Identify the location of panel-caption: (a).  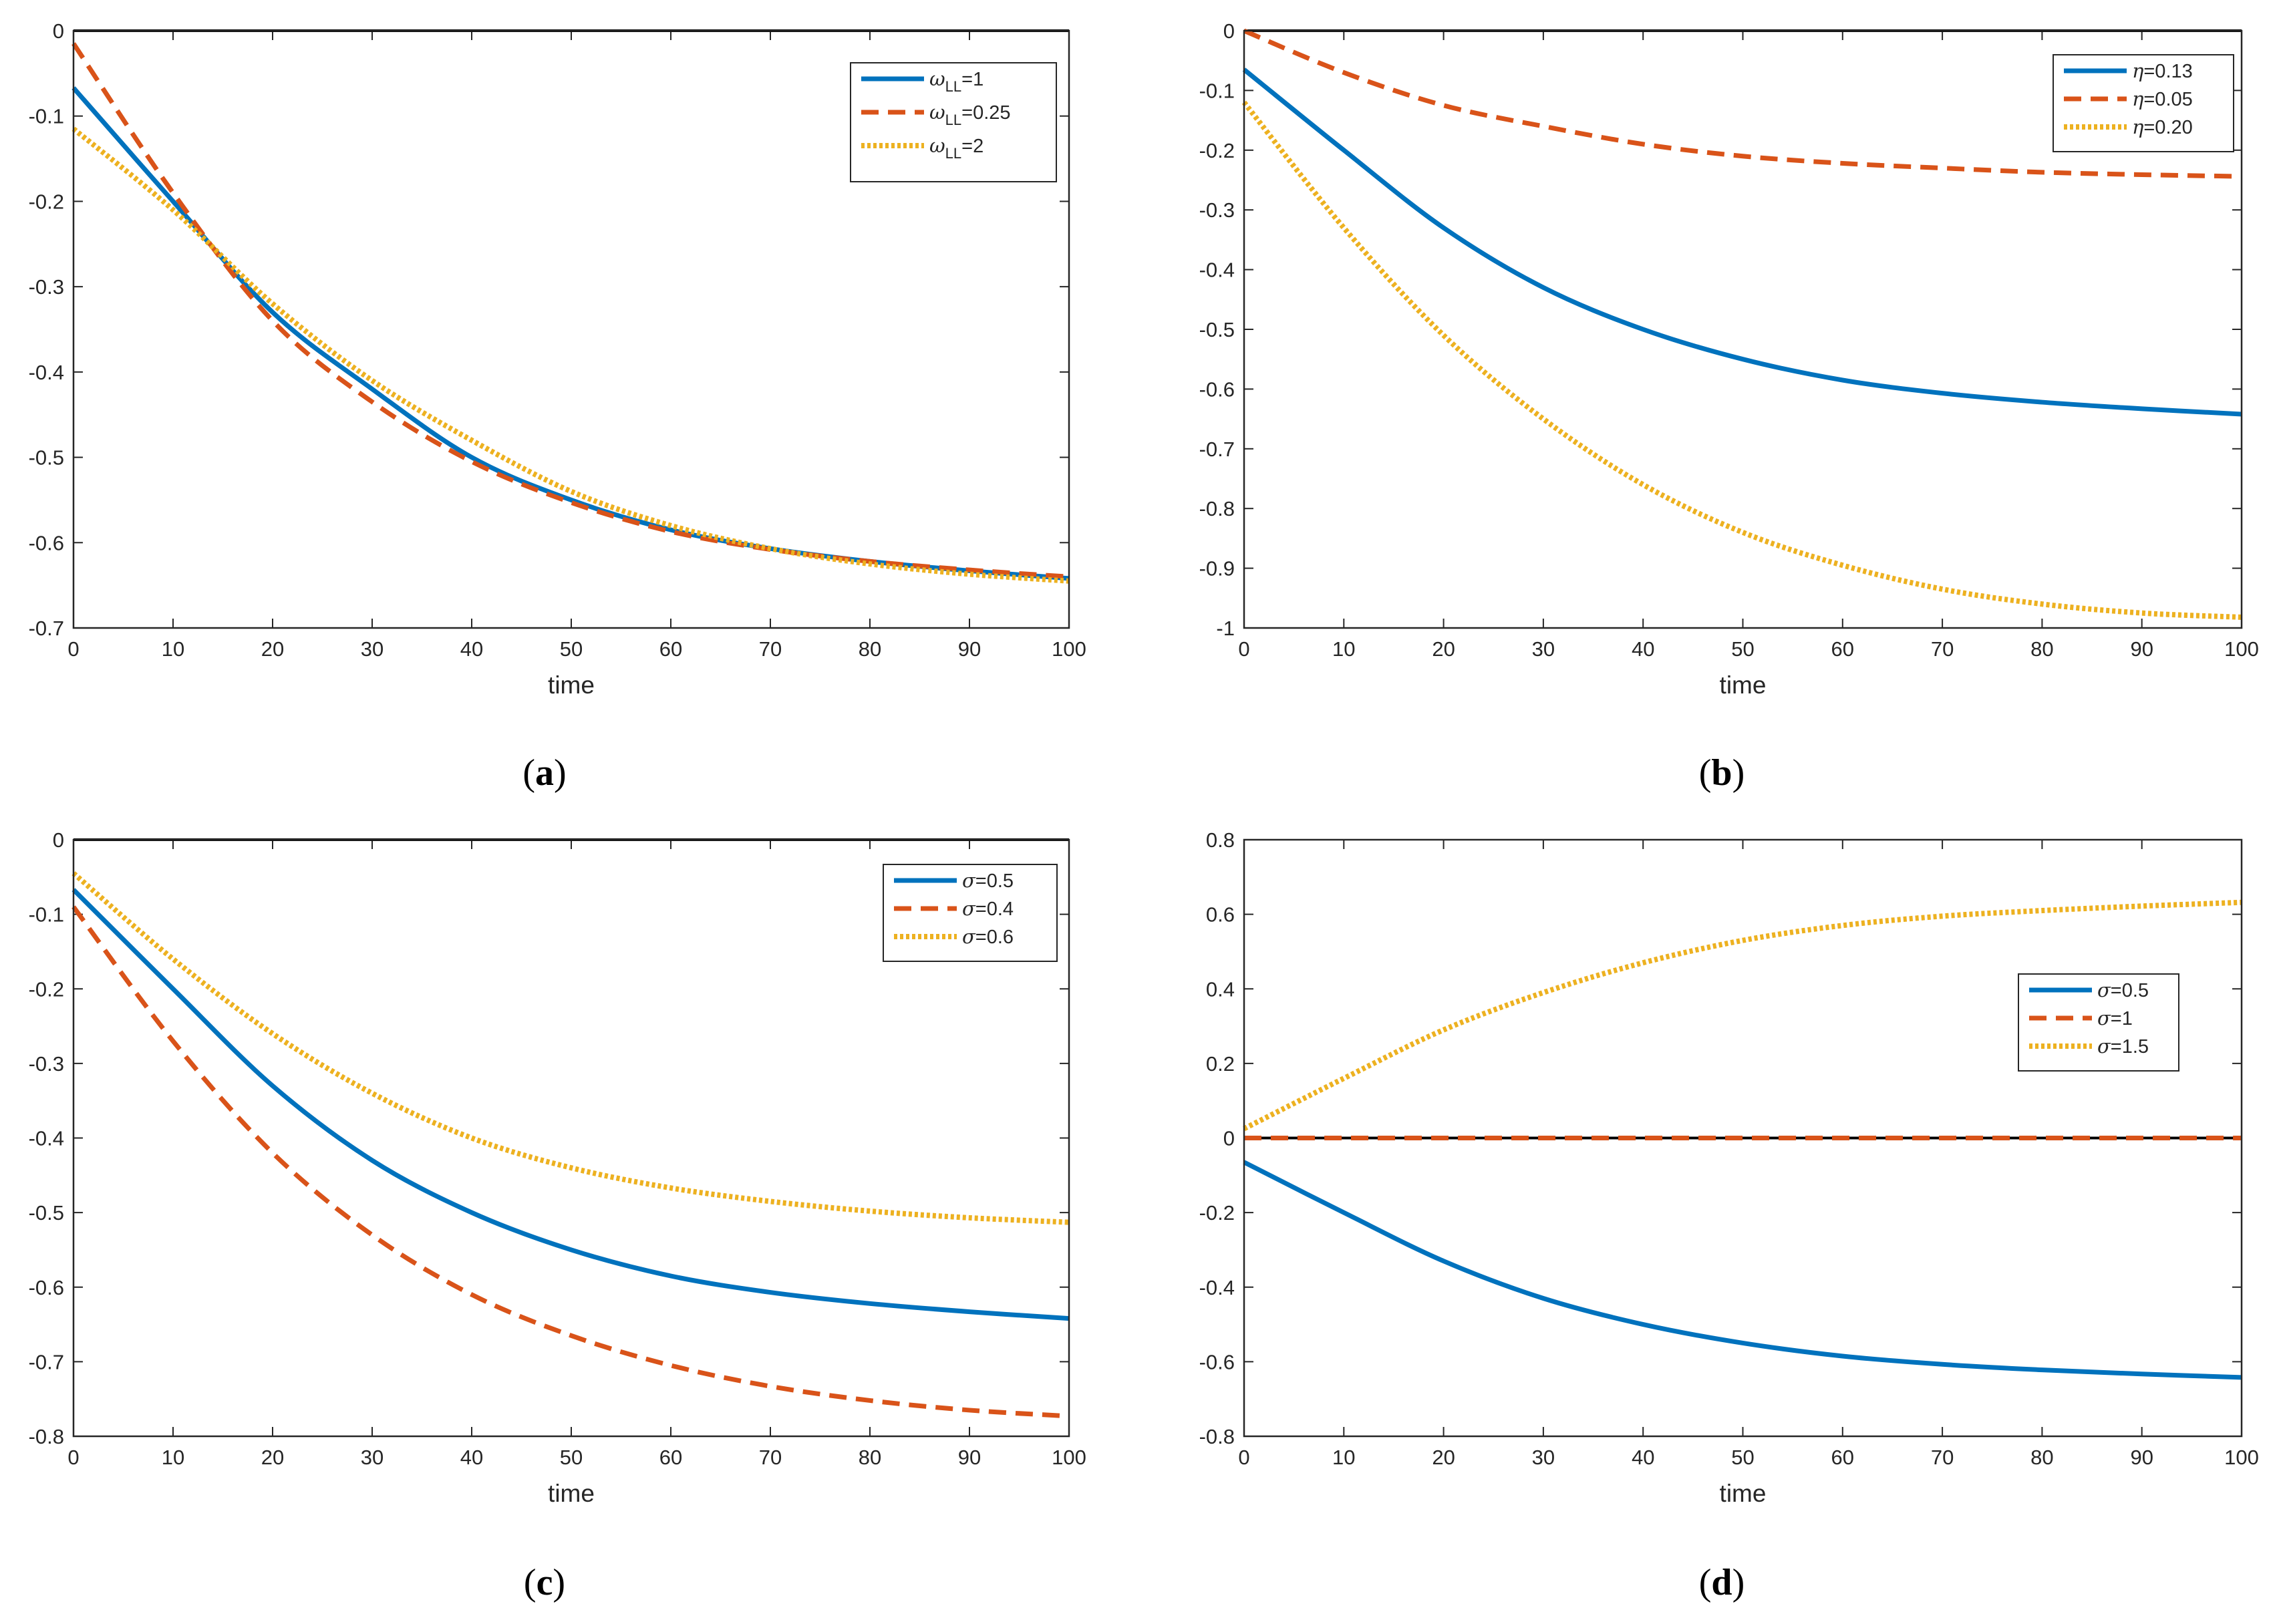
(544, 773).